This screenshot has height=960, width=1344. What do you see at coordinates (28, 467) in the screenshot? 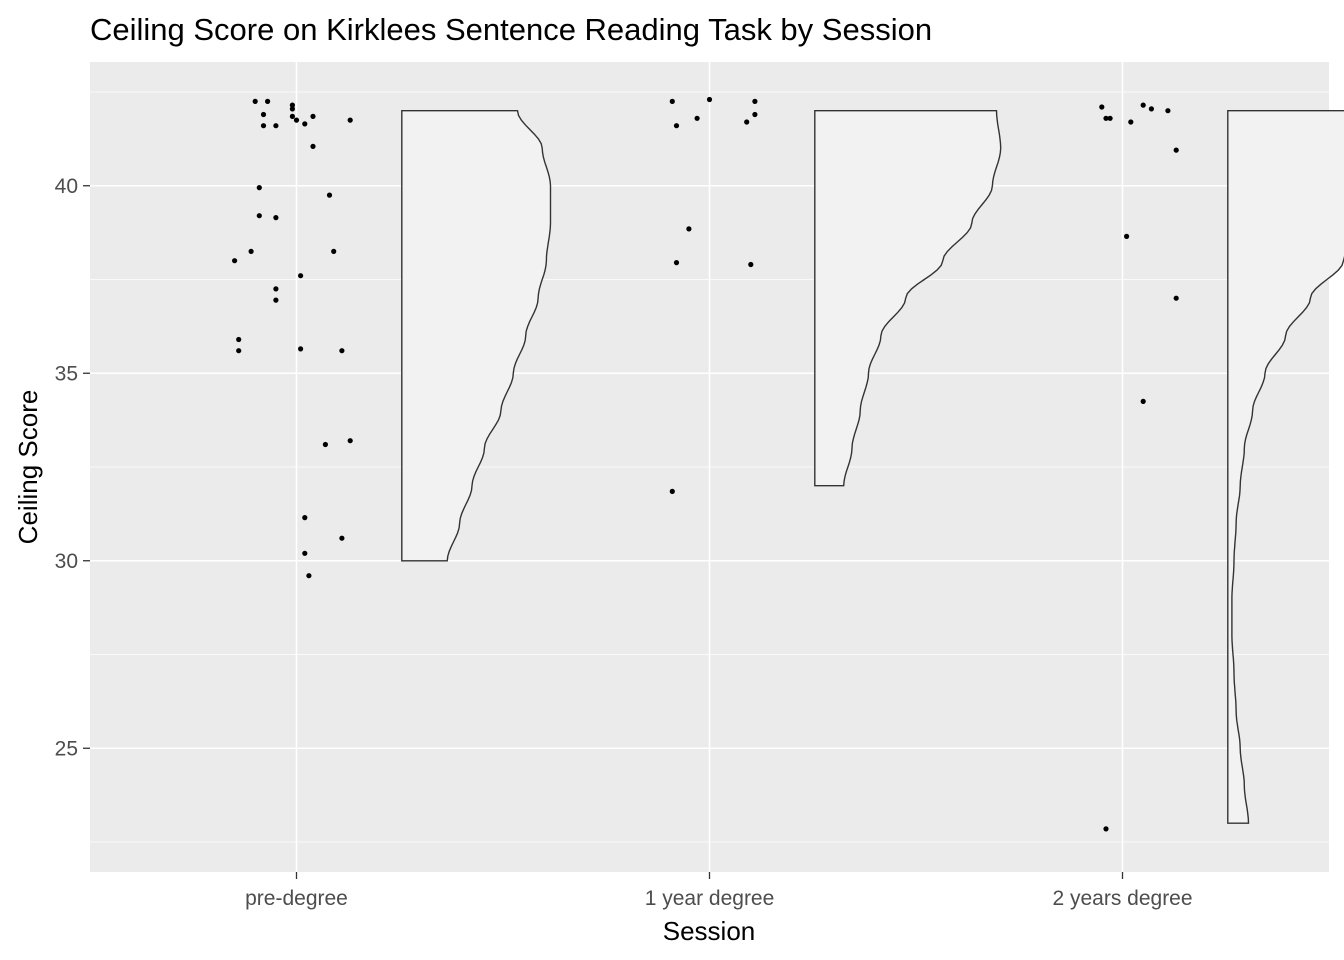
I see `y-axis-title: Ceiling Score` at bounding box center [28, 467].